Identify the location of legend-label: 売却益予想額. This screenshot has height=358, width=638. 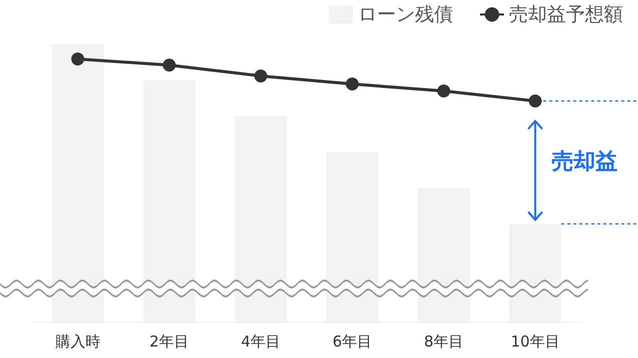
(566, 15).